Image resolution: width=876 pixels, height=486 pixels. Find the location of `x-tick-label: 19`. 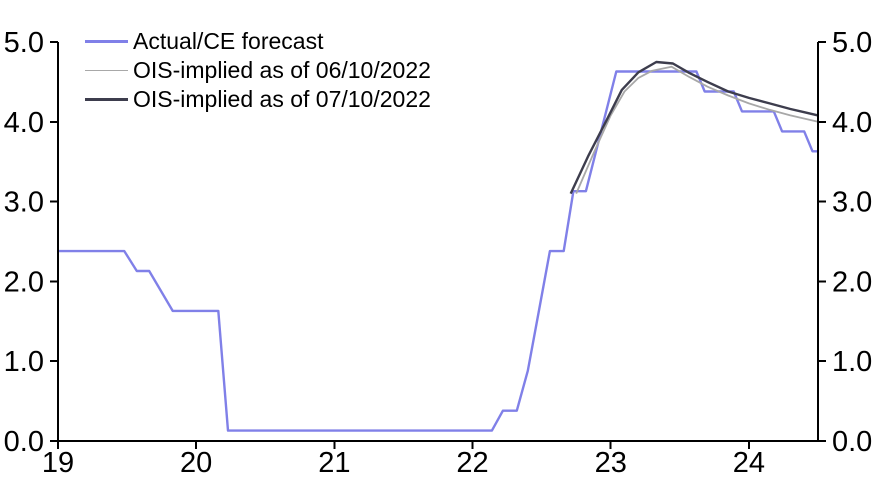

x-tick-label: 19 is located at coordinates (58, 463).